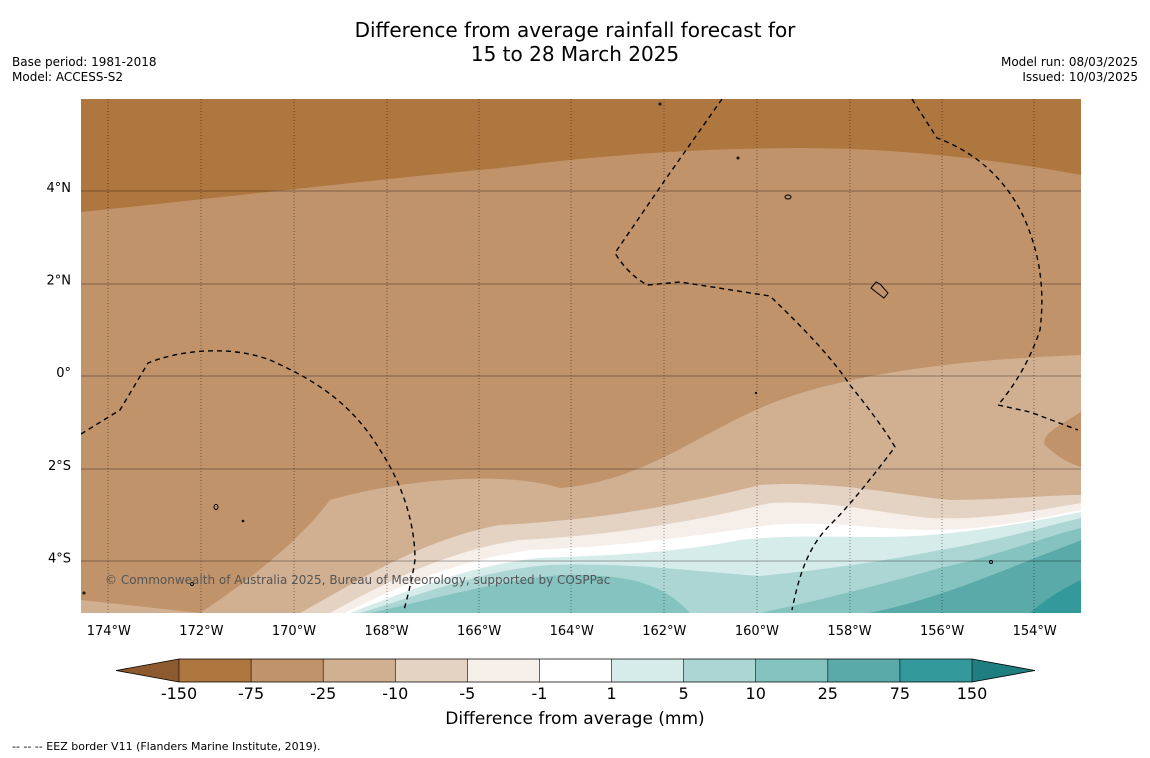  I want to click on lon-tick-label: 162°W, so click(664, 631).